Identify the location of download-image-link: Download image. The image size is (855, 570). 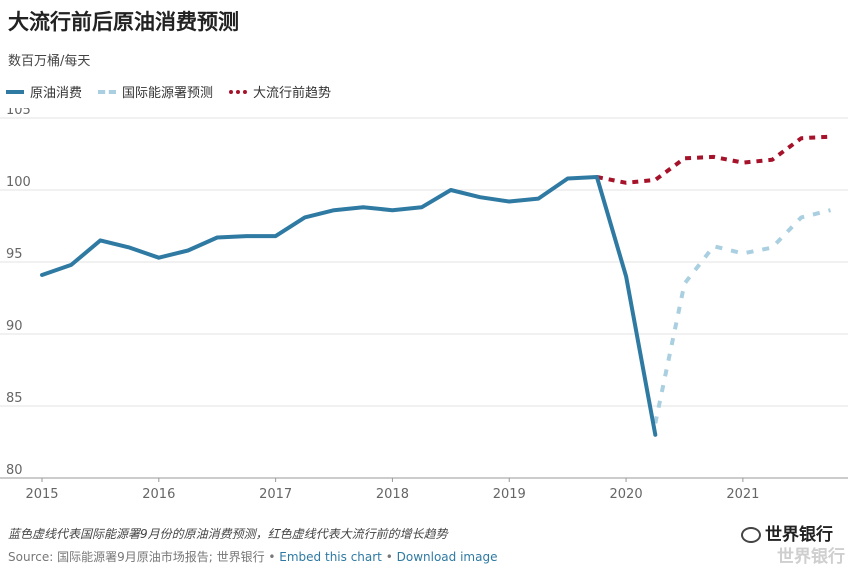
(447, 557).